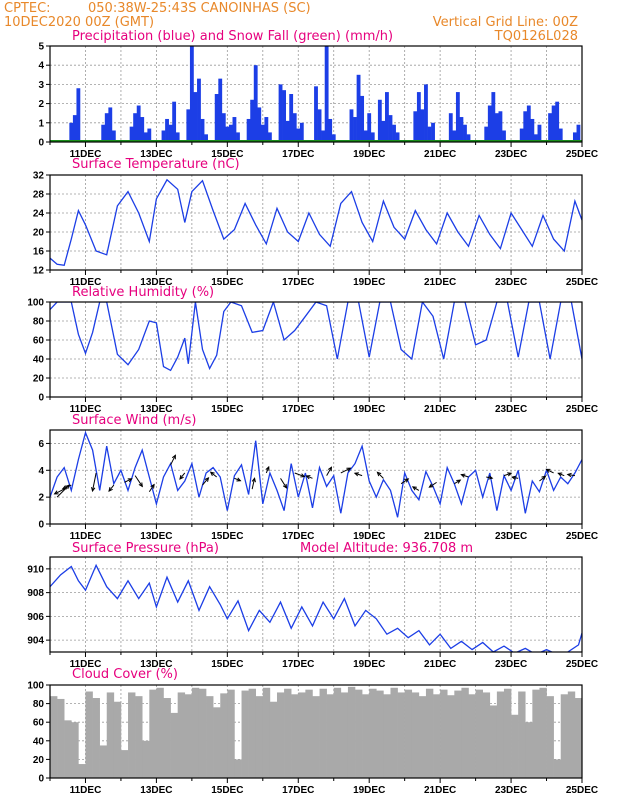 This screenshot has height=800, width=618. What do you see at coordinates (316, 607) in the screenshot?
I see `pressure-series-line` at bounding box center [316, 607].